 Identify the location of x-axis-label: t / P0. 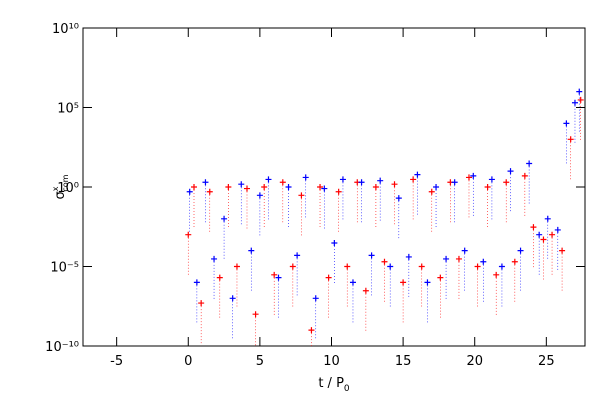
(334, 385).